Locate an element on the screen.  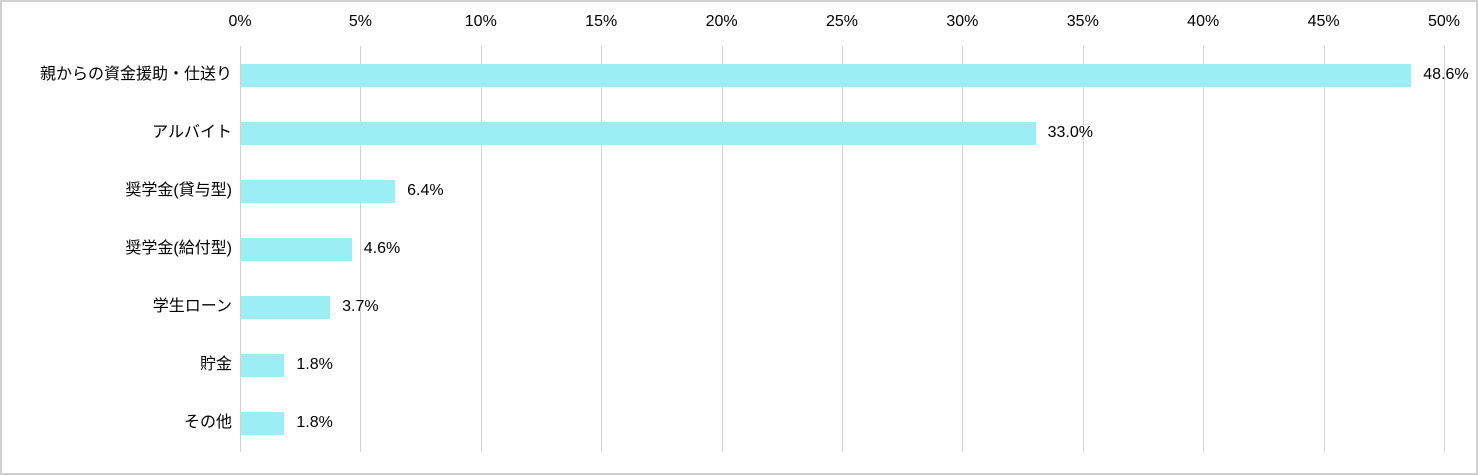
x-axis-tick-label: 45% is located at coordinates (1323, 21).